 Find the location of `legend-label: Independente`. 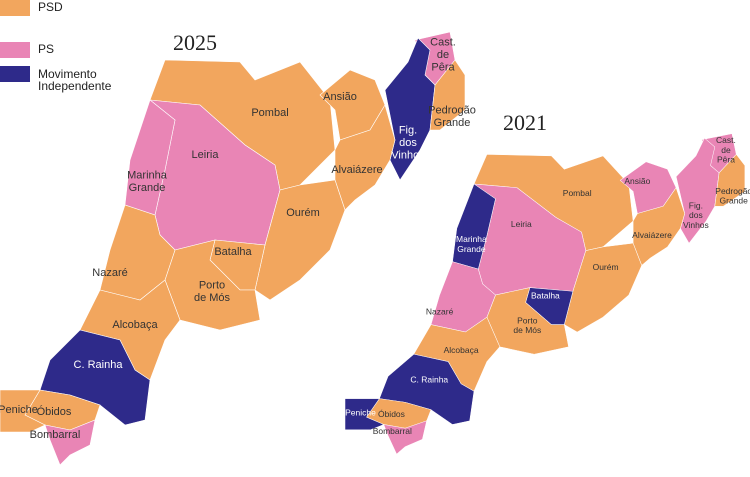

legend-label: Independente is located at coordinates (75, 86).